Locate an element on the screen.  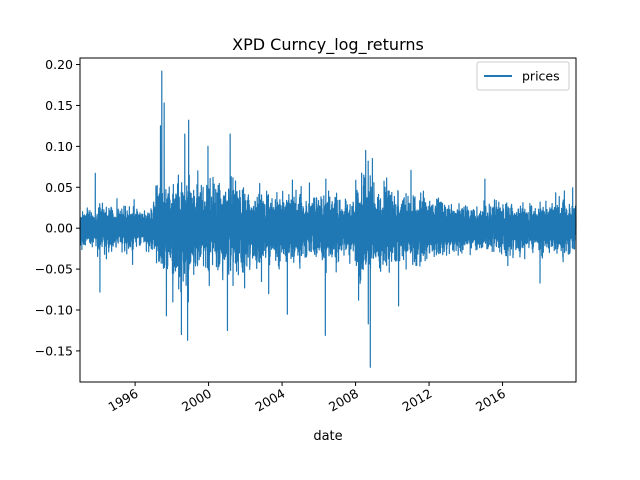
x-axis-label: date is located at coordinates (327, 436).